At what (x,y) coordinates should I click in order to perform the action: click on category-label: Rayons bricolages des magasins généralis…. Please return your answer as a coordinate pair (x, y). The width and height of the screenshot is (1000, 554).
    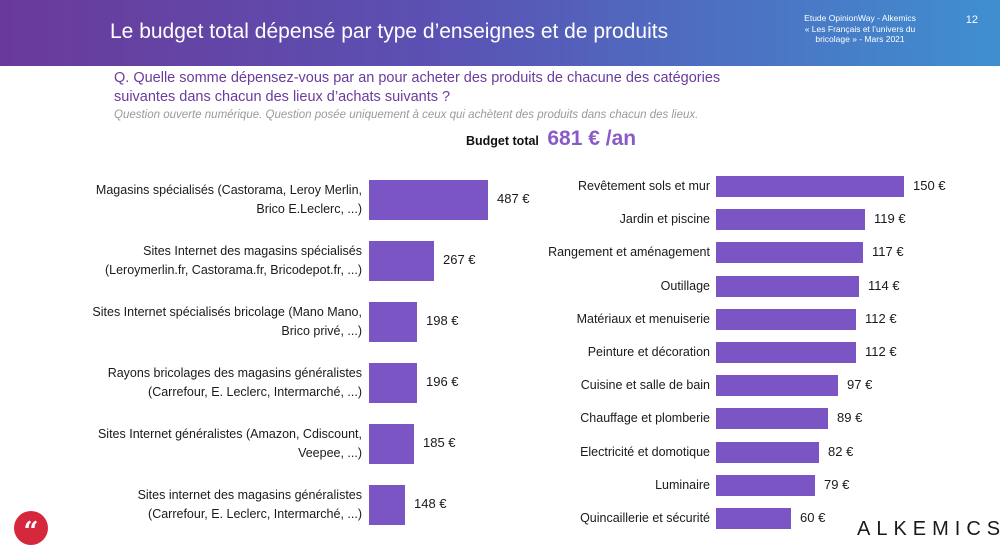
    Looking at the image, I should click on (201, 383).